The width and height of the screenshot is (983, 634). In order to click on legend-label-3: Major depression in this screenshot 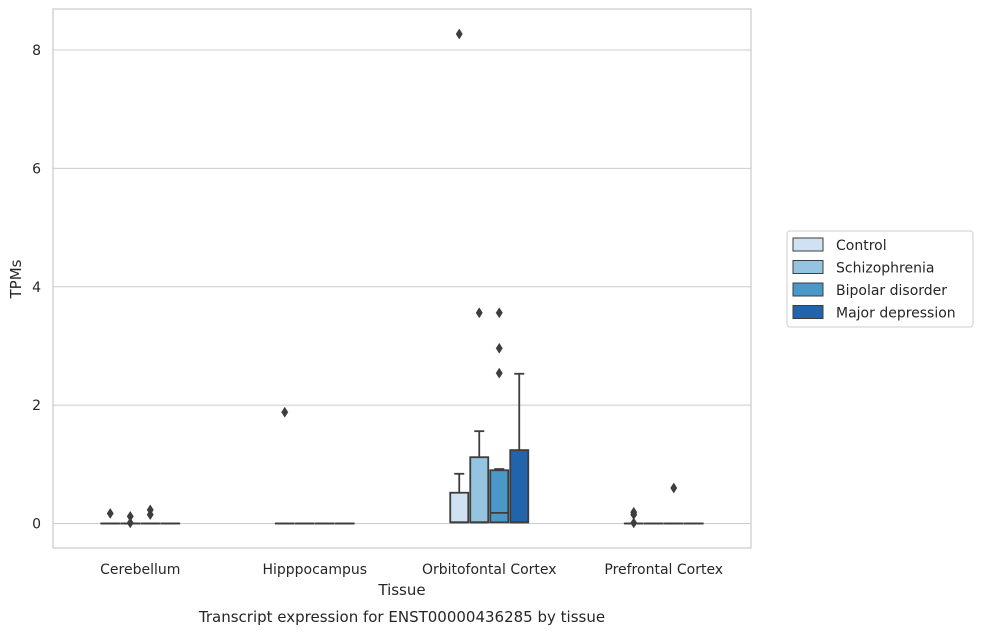, I will do `click(896, 314)`.